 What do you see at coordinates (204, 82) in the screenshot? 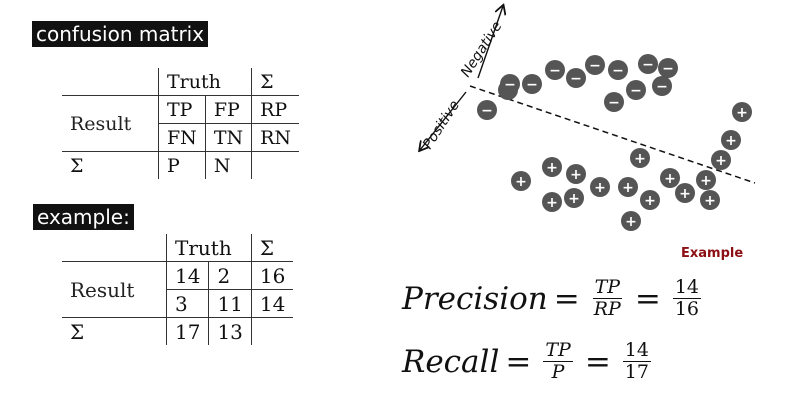
I see `truth-header: Truth` at bounding box center [204, 82].